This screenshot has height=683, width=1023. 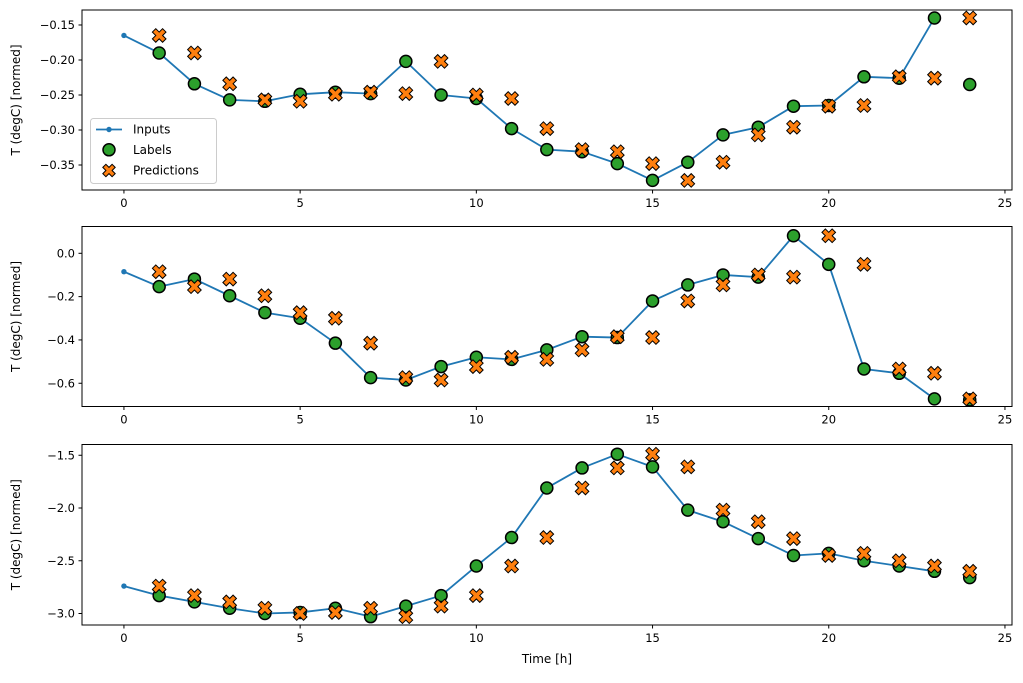 What do you see at coordinates (109, 170) in the screenshot?
I see `x-icon` at bounding box center [109, 170].